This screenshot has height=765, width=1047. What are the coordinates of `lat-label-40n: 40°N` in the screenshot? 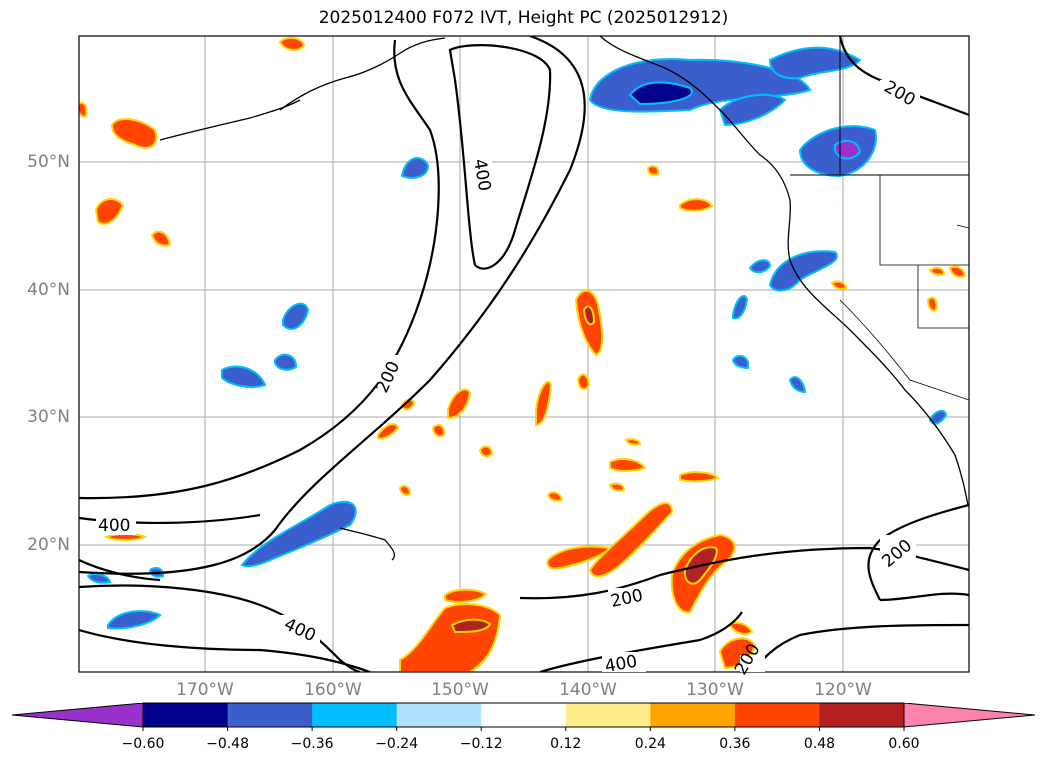 It's located at (48, 290).